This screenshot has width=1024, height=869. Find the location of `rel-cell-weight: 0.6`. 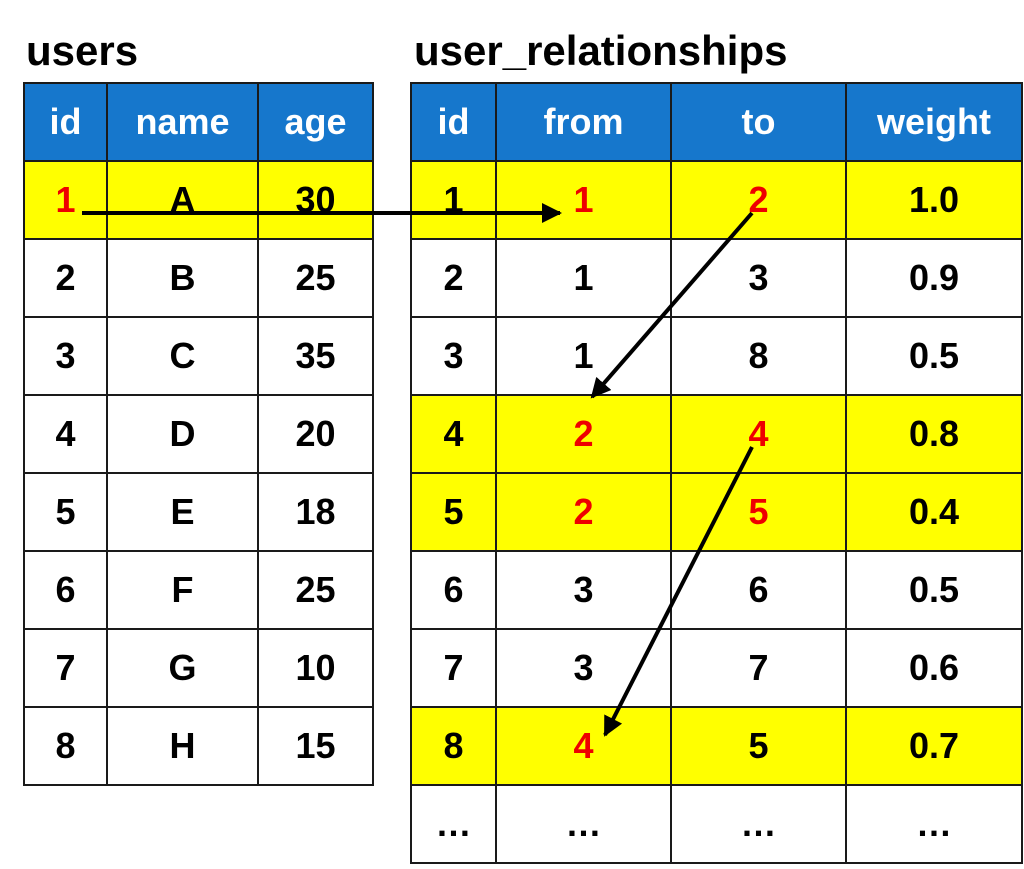

rel-cell-weight: 0.6 is located at coordinates (934, 668).